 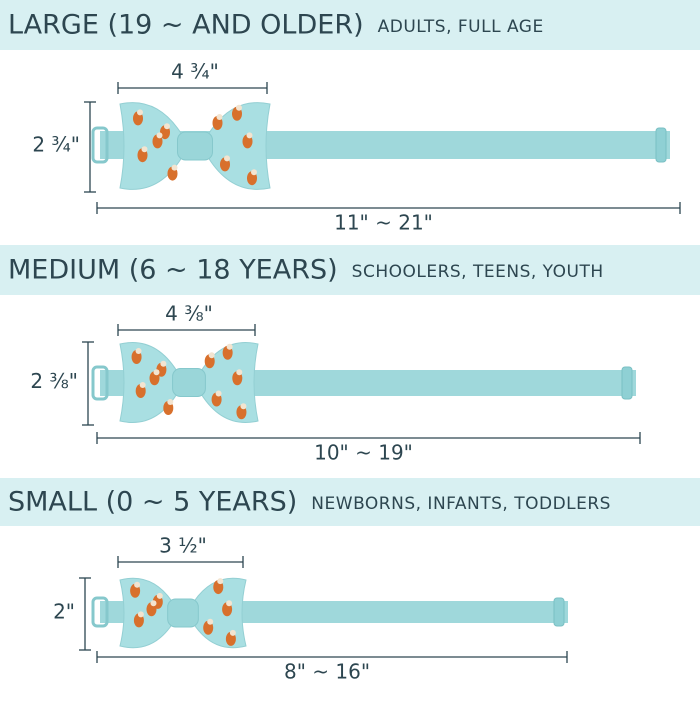 What do you see at coordinates (183, 546) in the screenshot?
I see `width-label: 3 ½"` at bounding box center [183, 546].